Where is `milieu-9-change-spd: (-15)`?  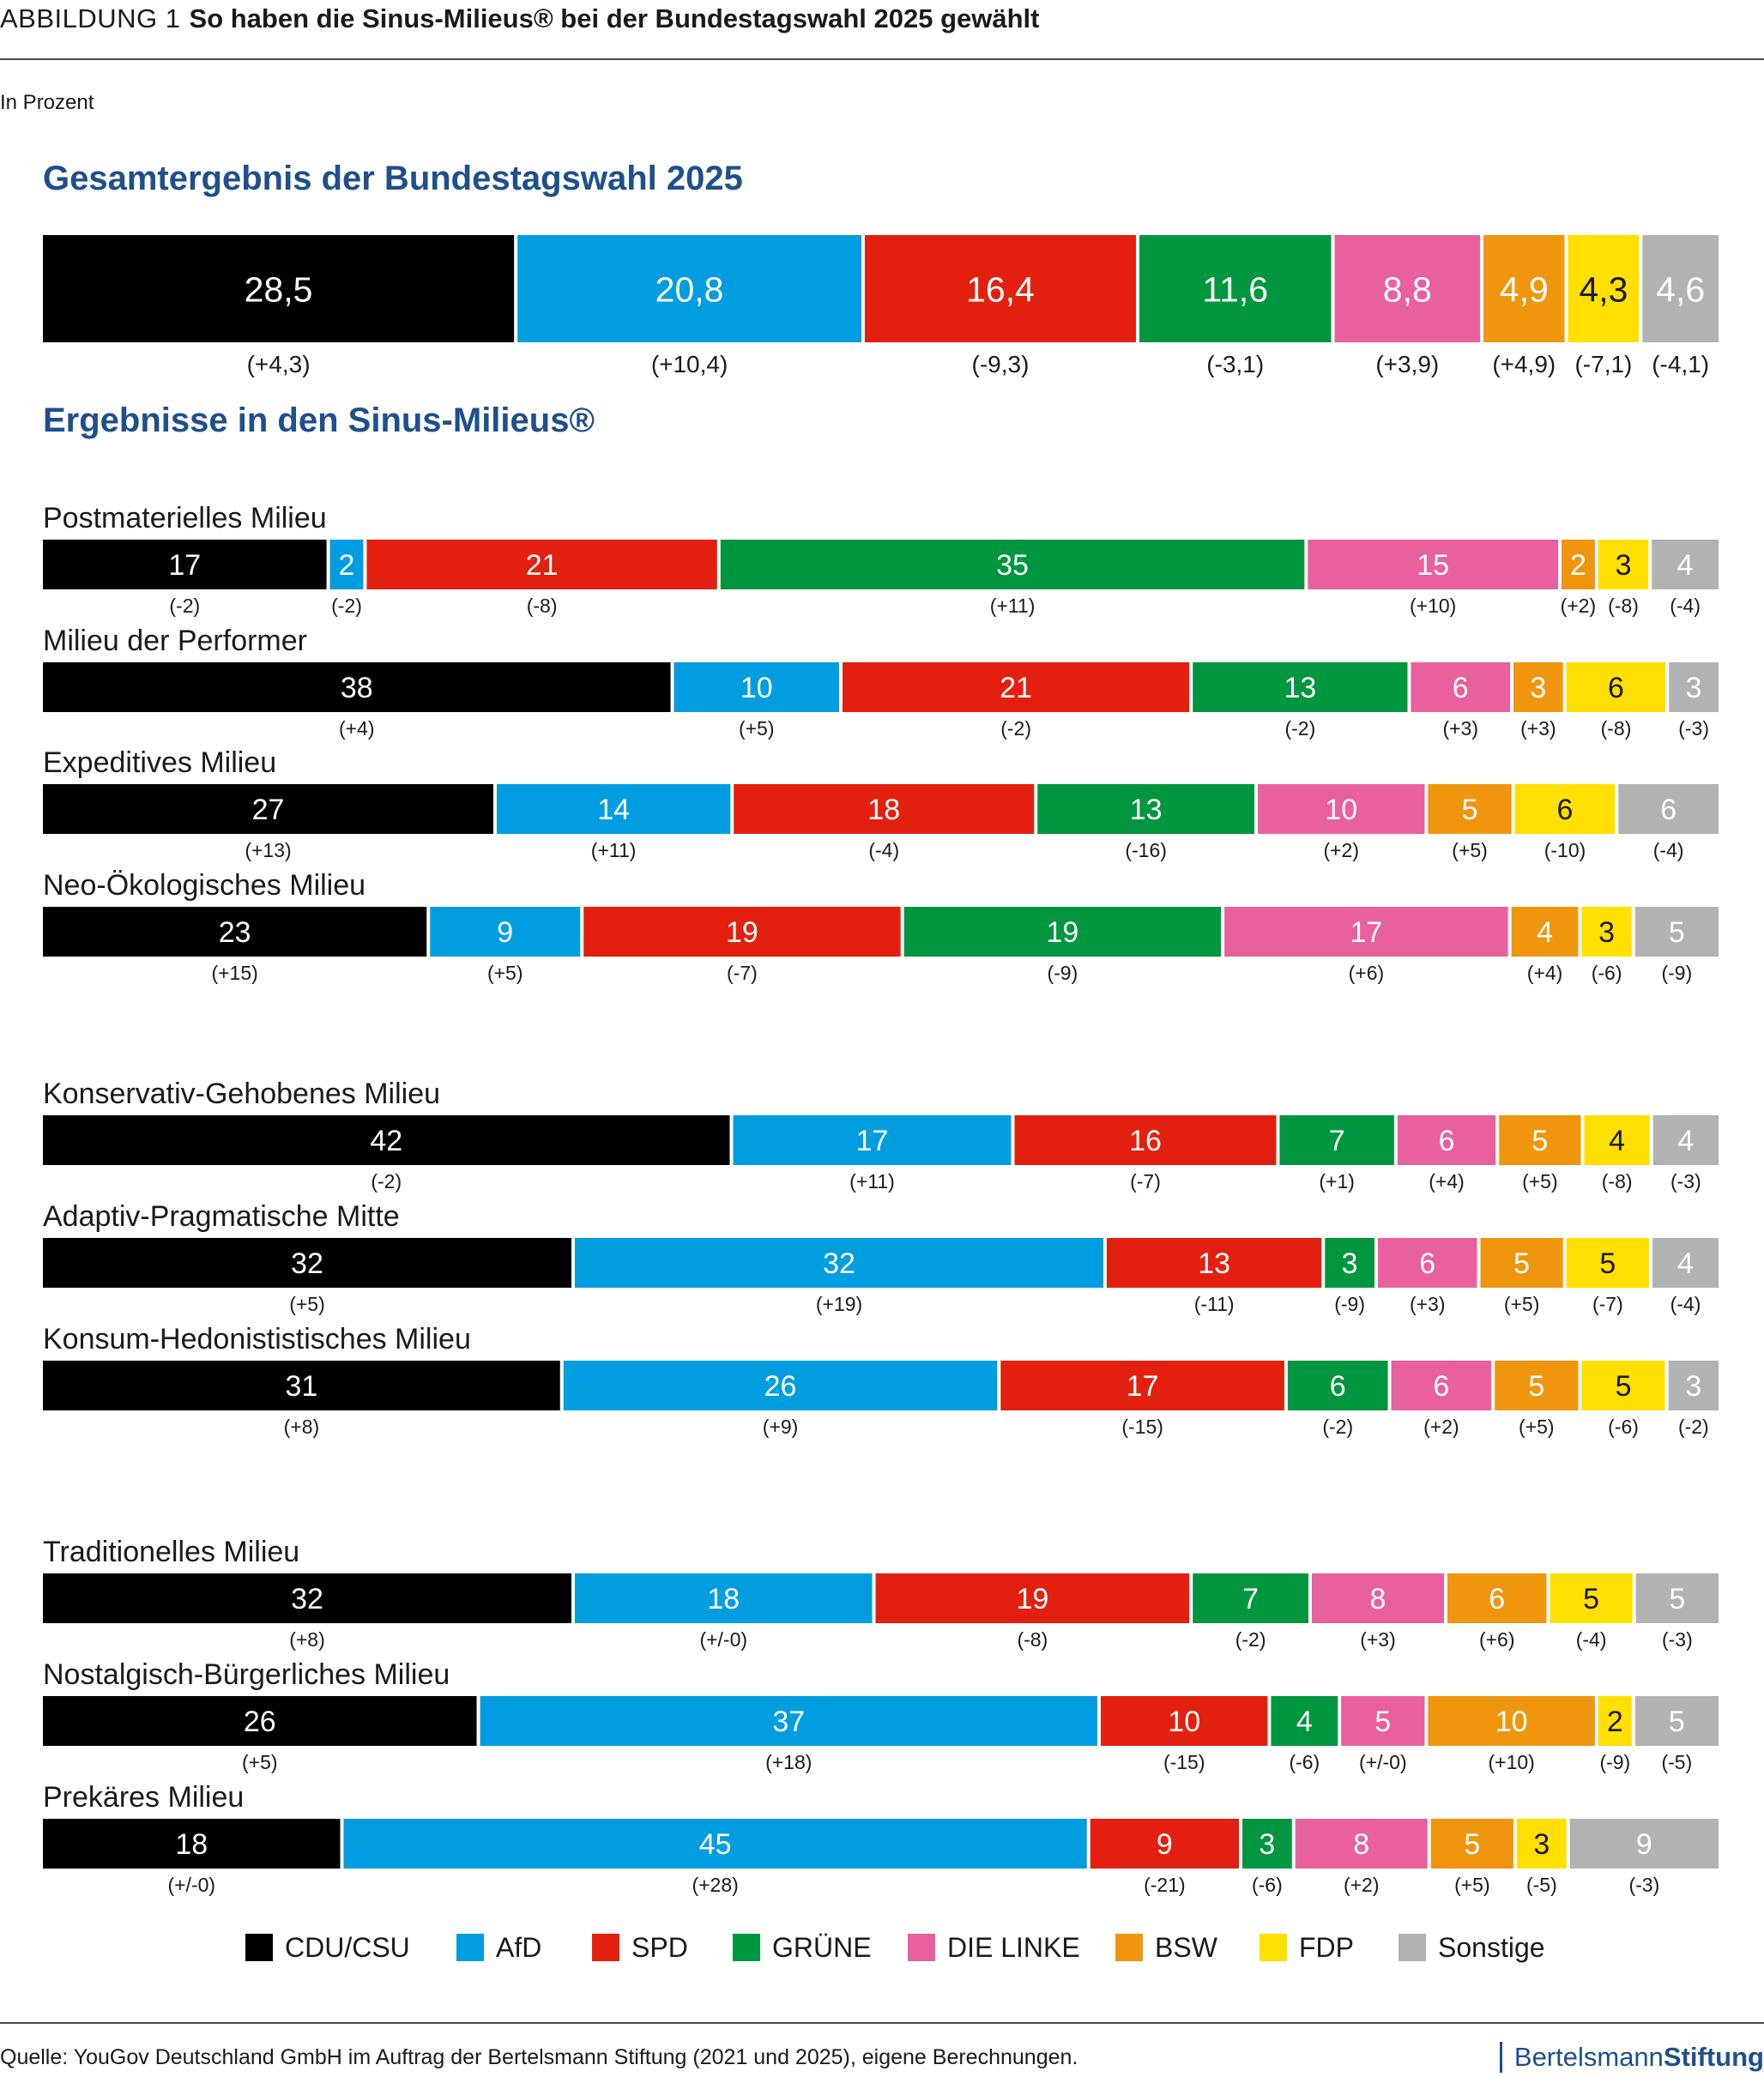
milieu-9-change-spd: (-15) is located at coordinates (1184, 1762).